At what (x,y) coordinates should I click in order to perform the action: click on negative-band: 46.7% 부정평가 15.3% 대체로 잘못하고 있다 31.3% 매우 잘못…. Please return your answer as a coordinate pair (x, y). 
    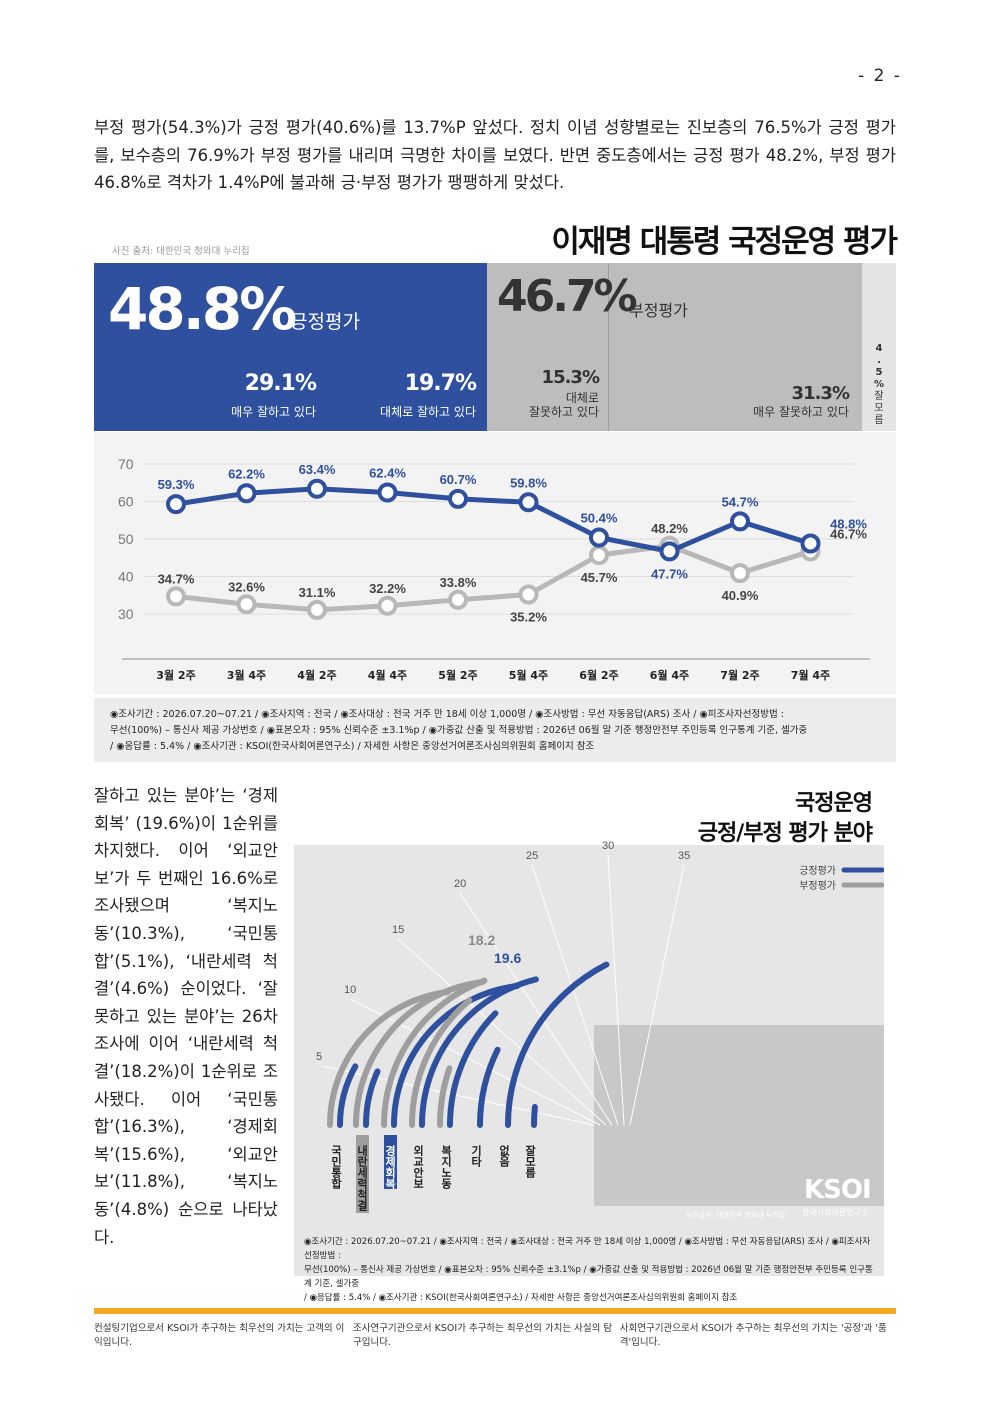
    Looking at the image, I should click on (674, 347).